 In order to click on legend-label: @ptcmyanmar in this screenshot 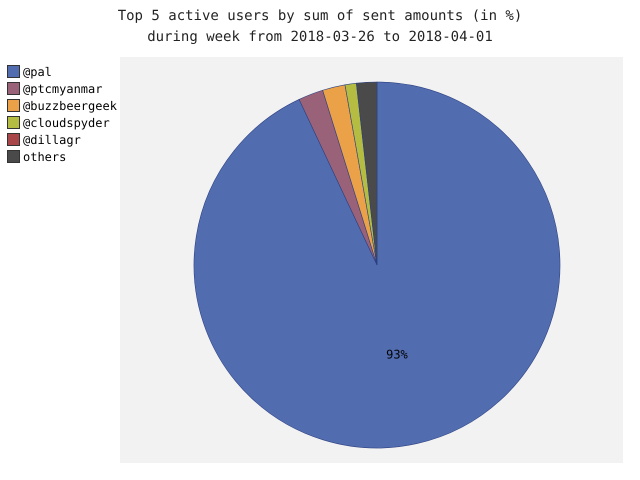, I will do `click(62, 89)`.